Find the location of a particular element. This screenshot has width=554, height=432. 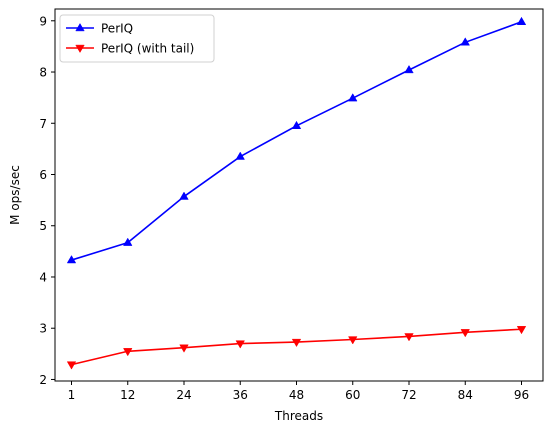

x-tick-label: 60 is located at coordinates (352, 395).